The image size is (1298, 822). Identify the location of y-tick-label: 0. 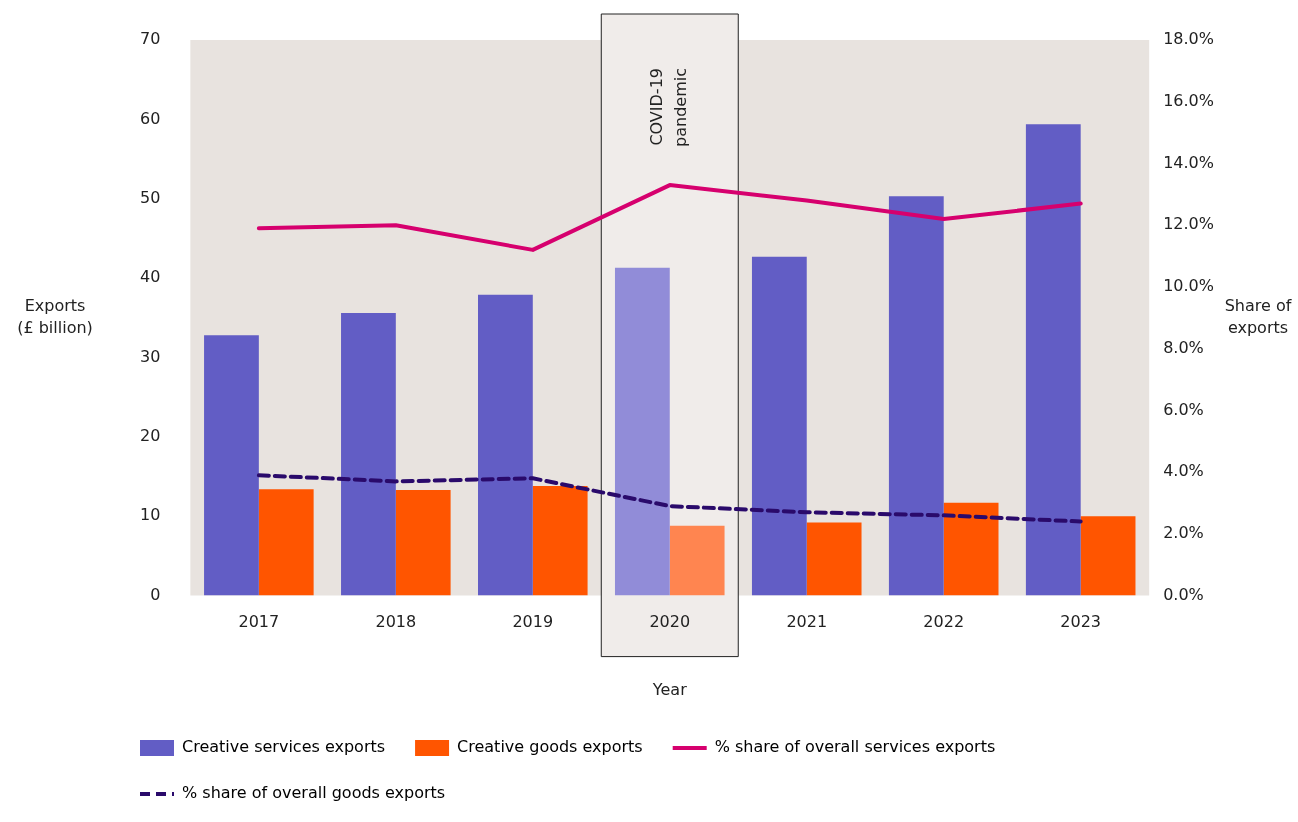
(155, 594).